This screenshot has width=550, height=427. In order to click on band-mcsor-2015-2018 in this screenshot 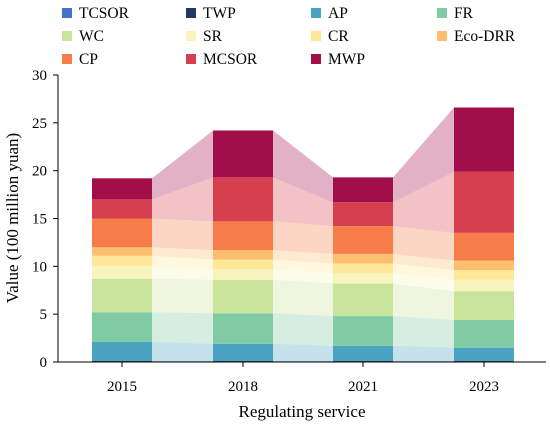, I will do `click(182, 199)`.